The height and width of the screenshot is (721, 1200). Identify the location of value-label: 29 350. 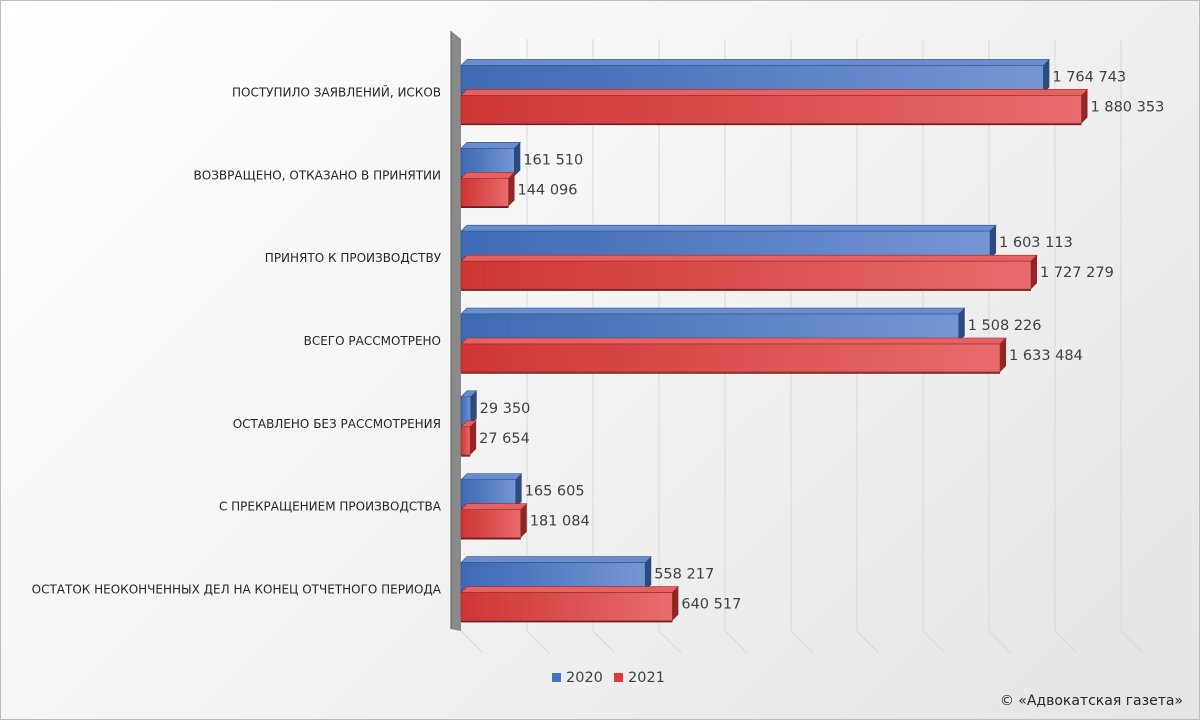
(505, 409).